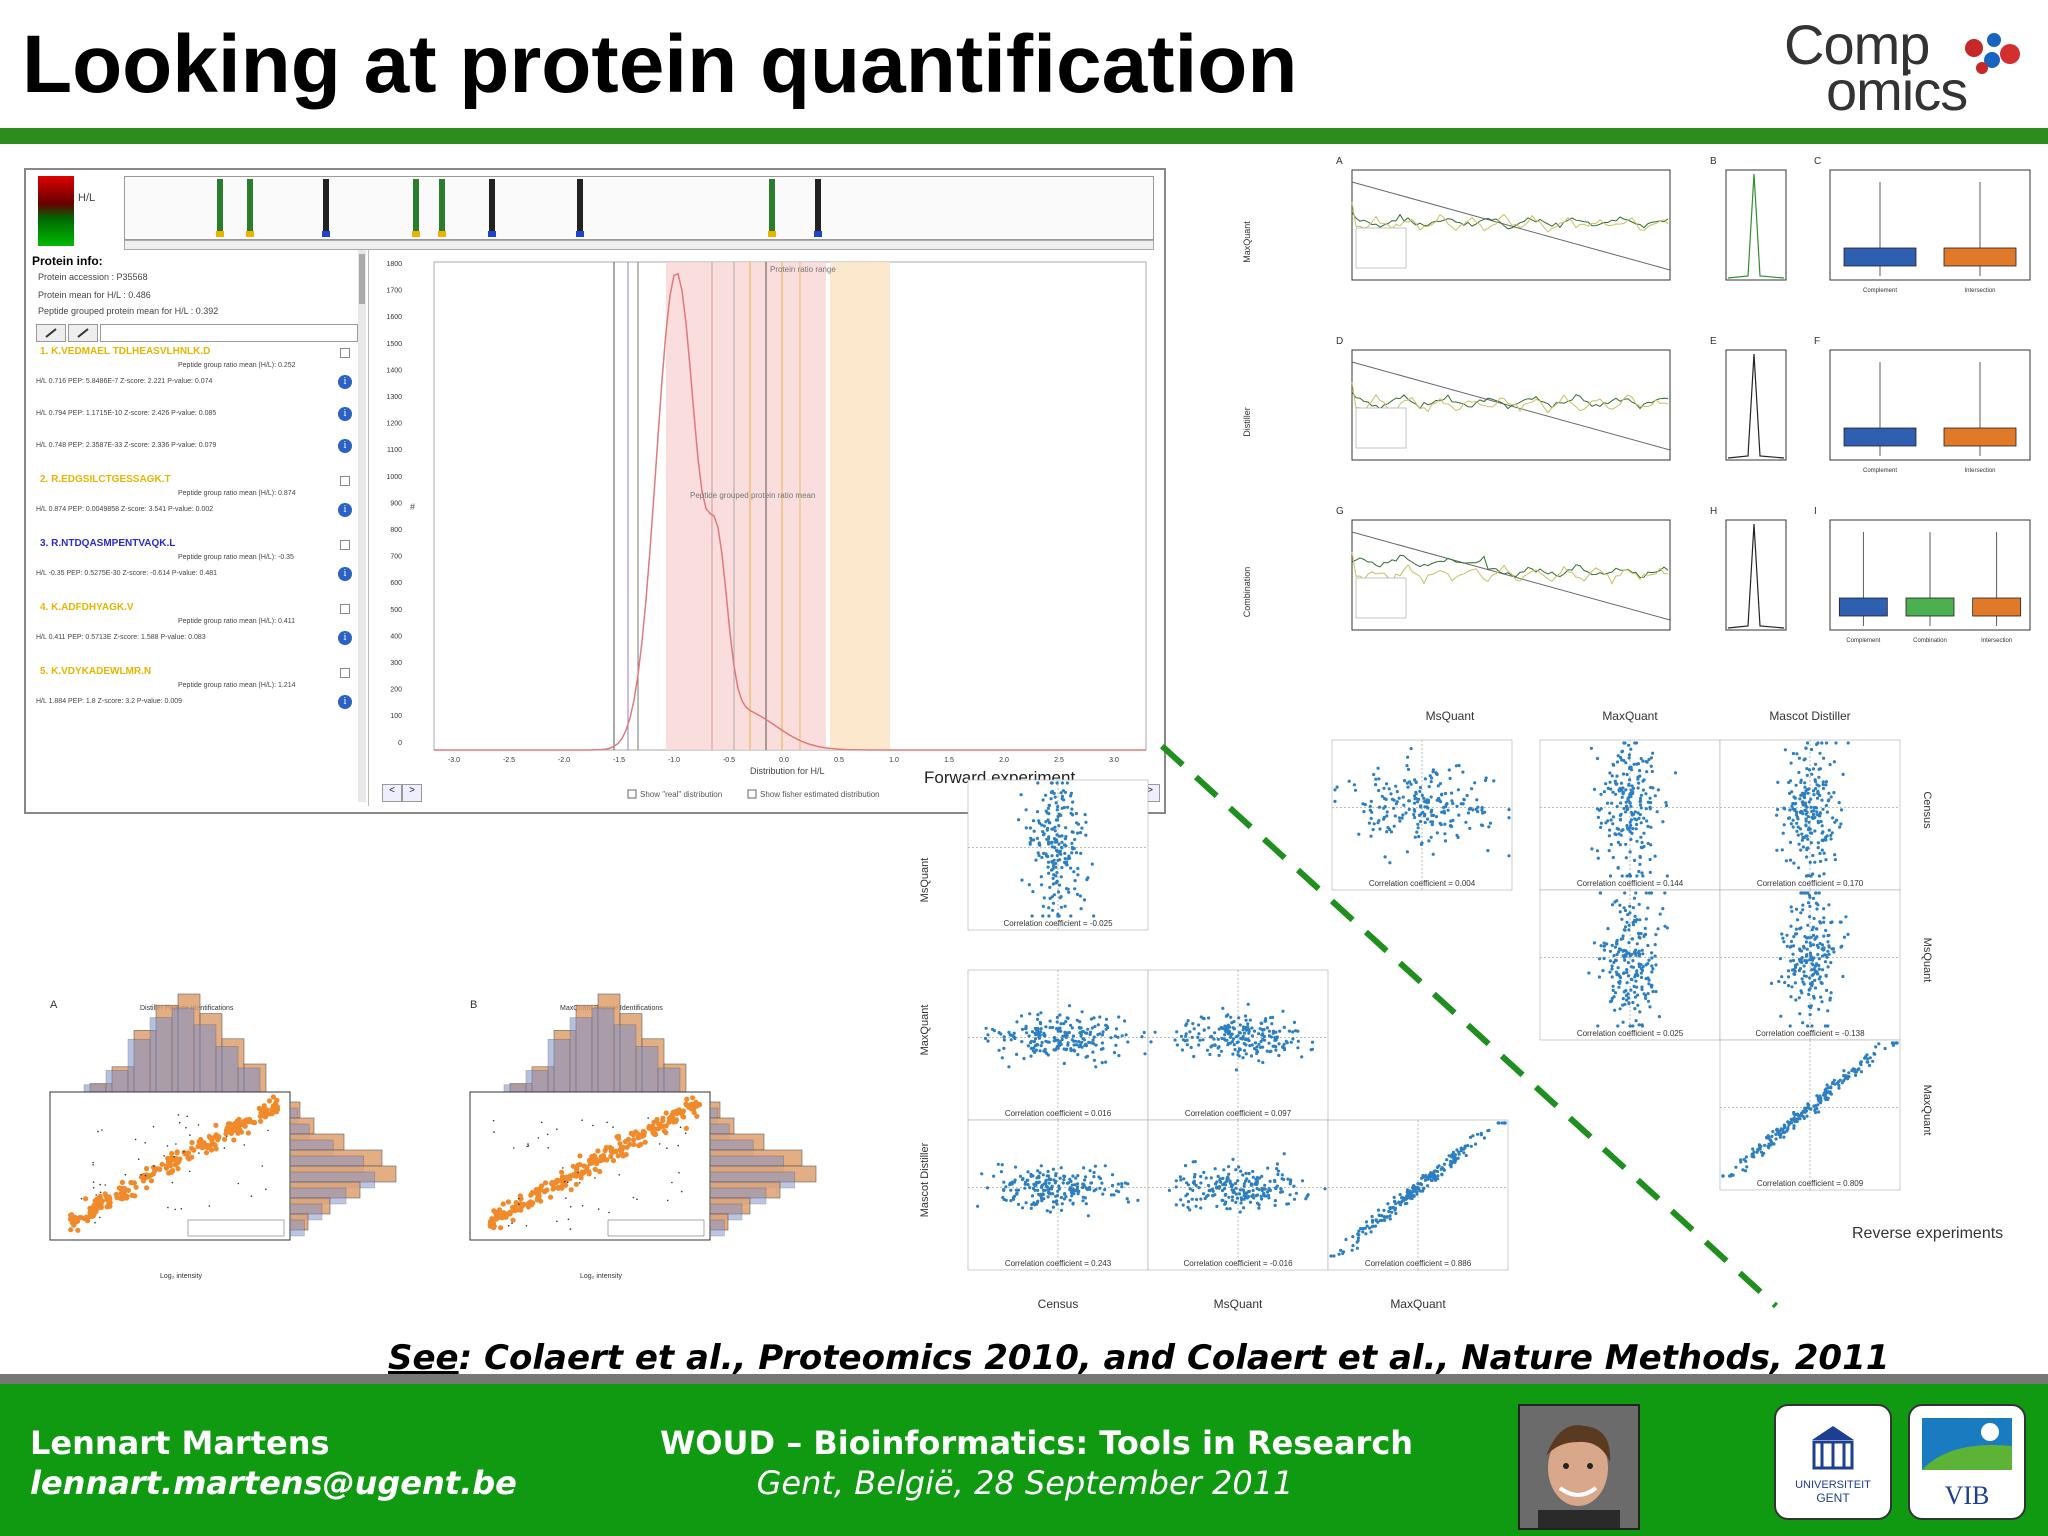 This screenshot has height=1536, width=2048. Describe the element at coordinates (639, 208) in the screenshot. I see `protein-sequence-bar` at that location.